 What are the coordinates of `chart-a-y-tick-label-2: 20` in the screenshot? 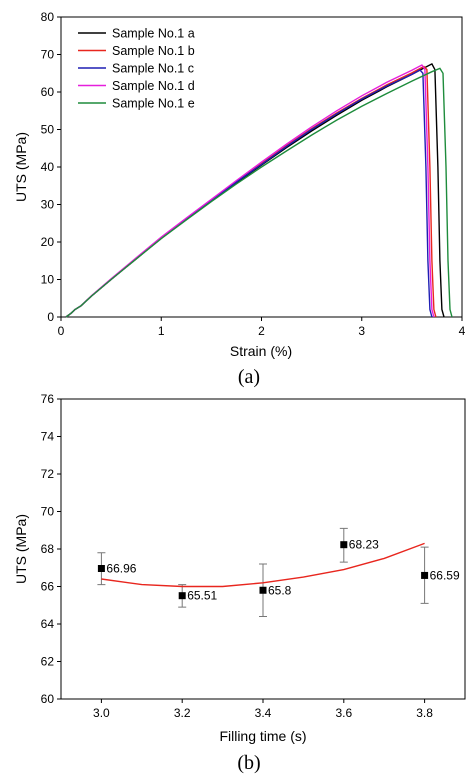 It's located at (48, 242).